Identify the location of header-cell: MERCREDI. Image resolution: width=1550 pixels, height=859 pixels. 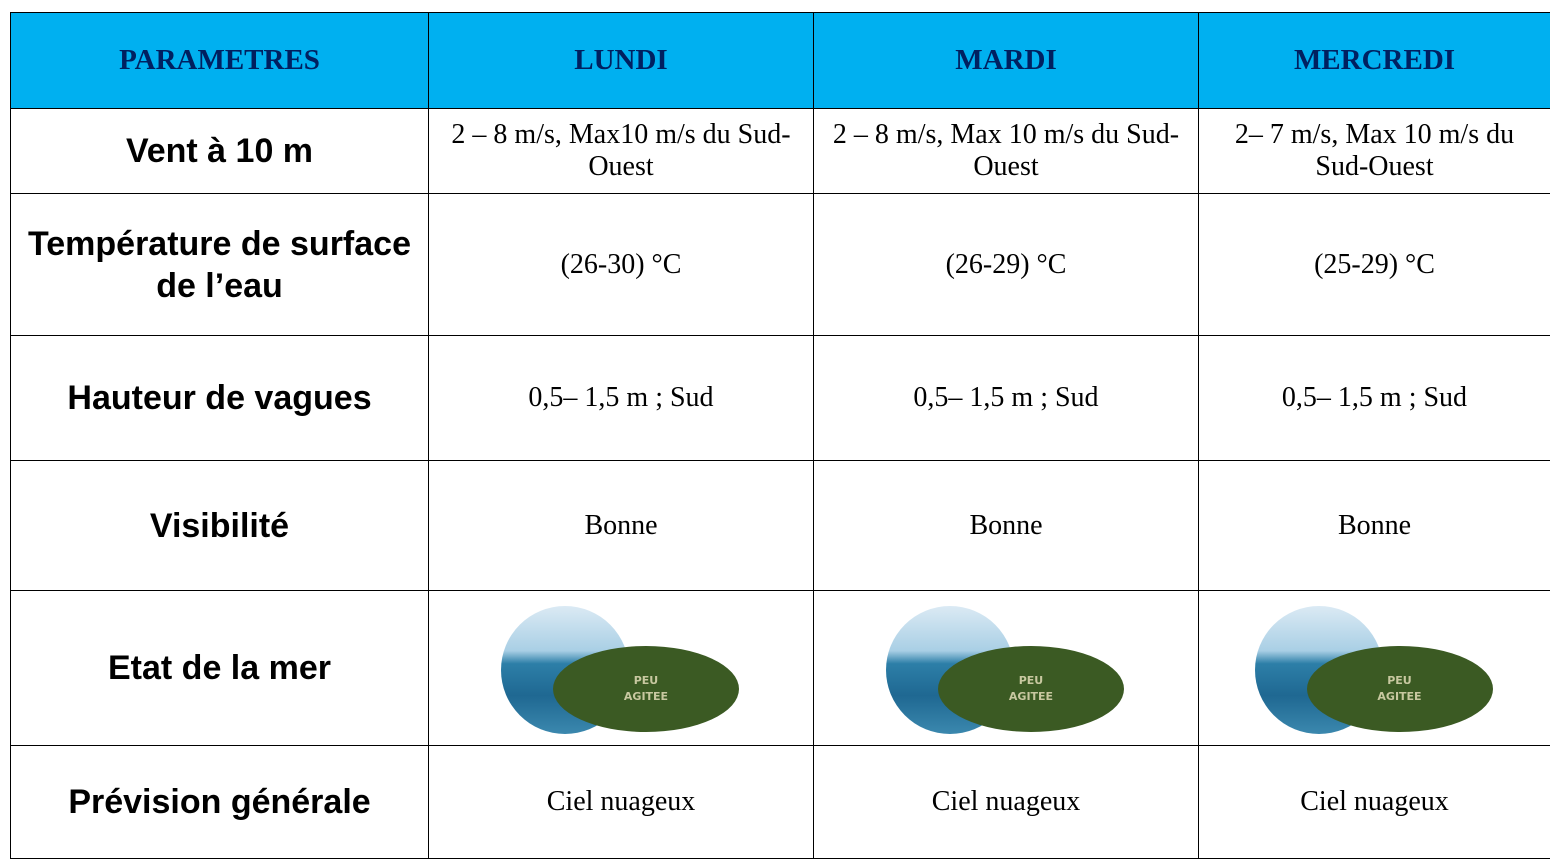
(1374, 61).